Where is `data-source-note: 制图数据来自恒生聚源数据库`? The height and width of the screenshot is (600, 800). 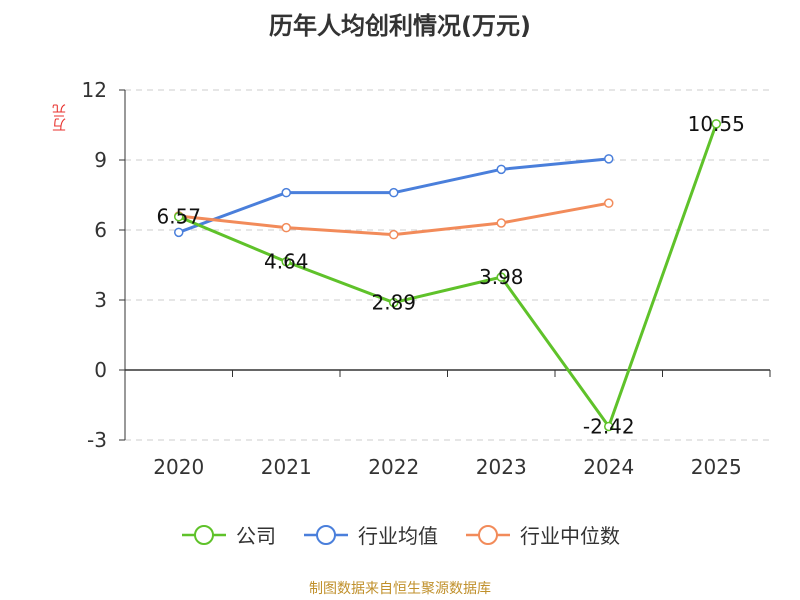
data-source-note: 制图数据来自恒生聚源数据库 is located at coordinates (400, 589).